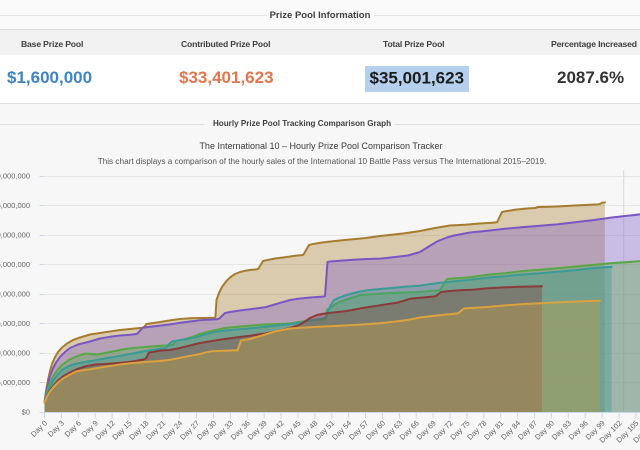  I want to click on svg-text: $15,000,000, so click(15, 323).